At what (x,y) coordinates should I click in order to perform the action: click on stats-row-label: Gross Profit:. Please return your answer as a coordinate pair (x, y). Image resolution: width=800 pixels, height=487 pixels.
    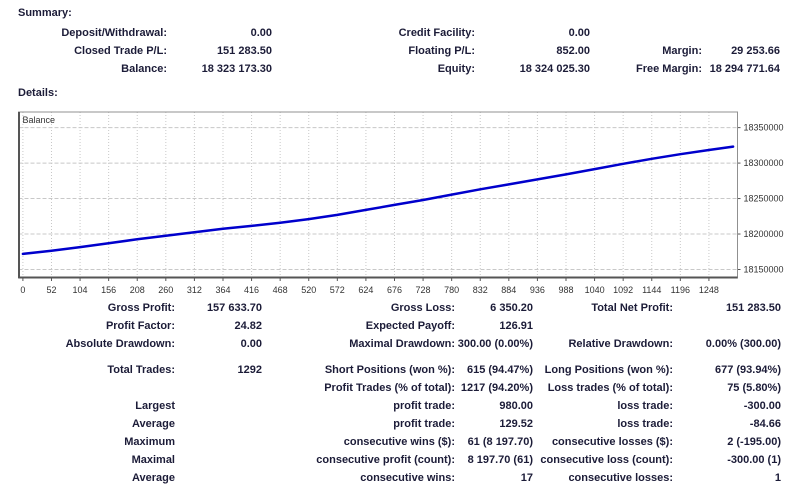
    Looking at the image, I should click on (141, 308).